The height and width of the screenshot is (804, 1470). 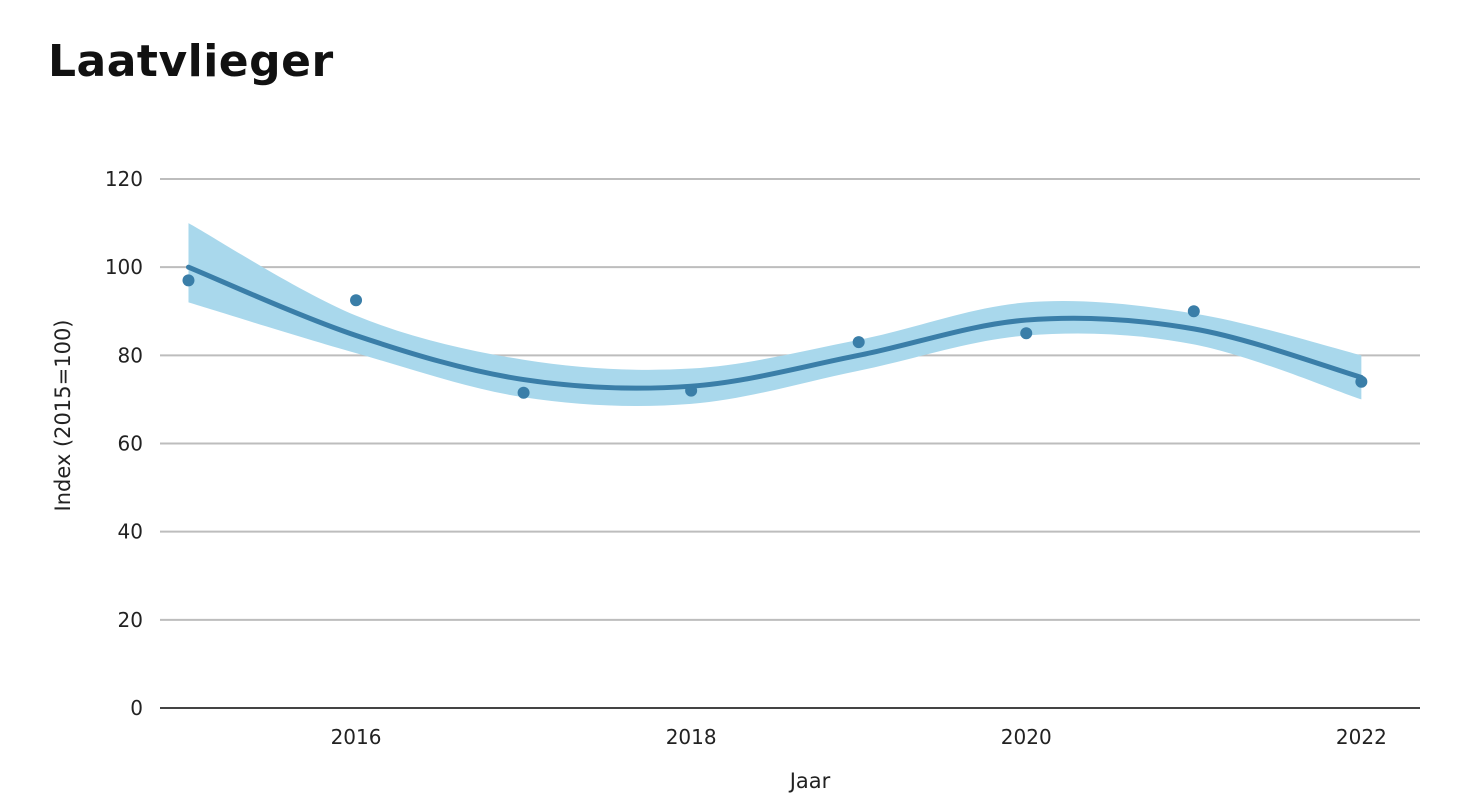 What do you see at coordinates (130, 444) in the screenshot?
I see `y-tick-label: 60` at bounding box center [130, 444].